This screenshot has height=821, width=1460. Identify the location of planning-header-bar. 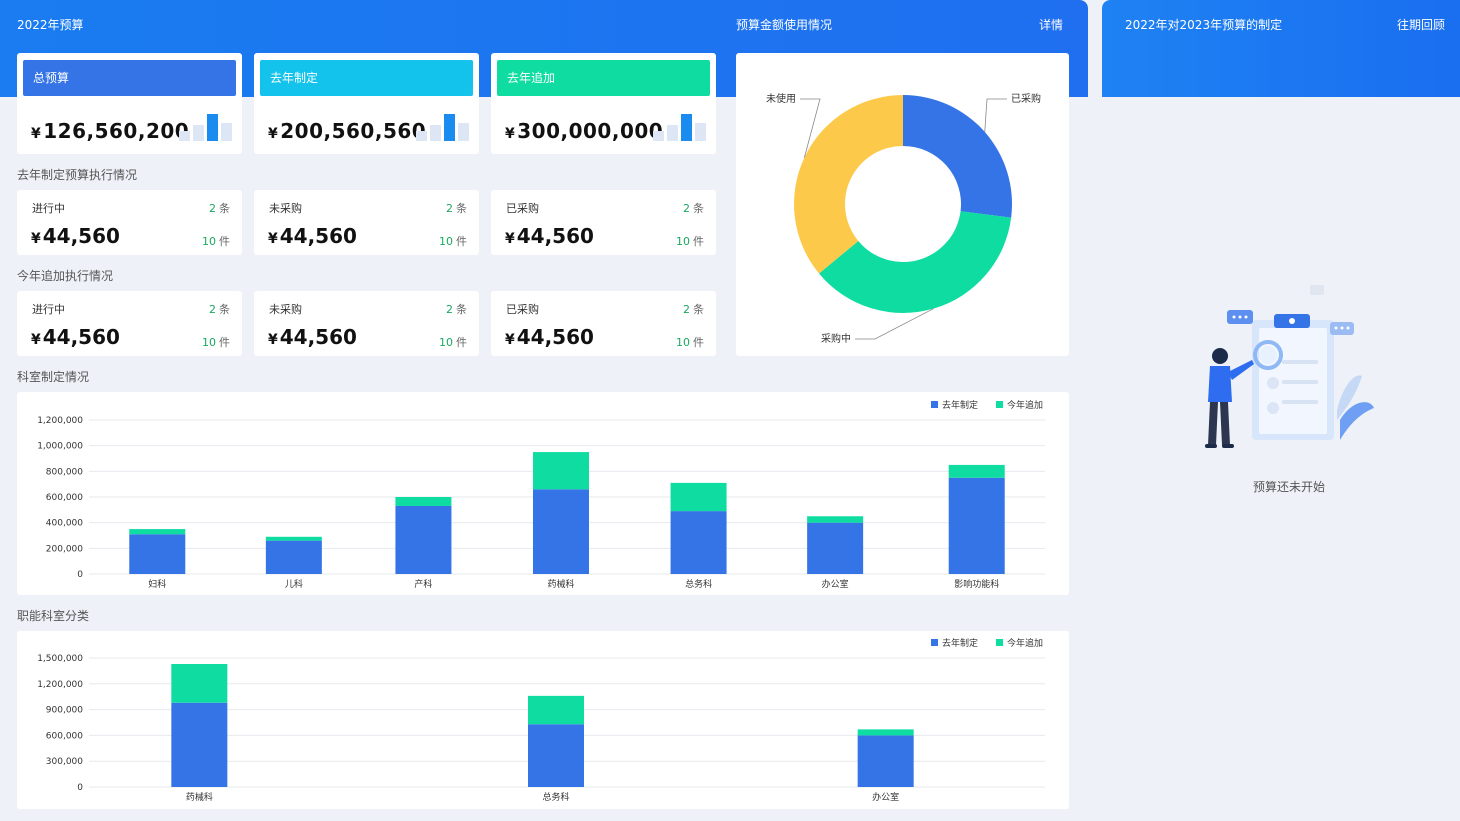
(1281, 48).